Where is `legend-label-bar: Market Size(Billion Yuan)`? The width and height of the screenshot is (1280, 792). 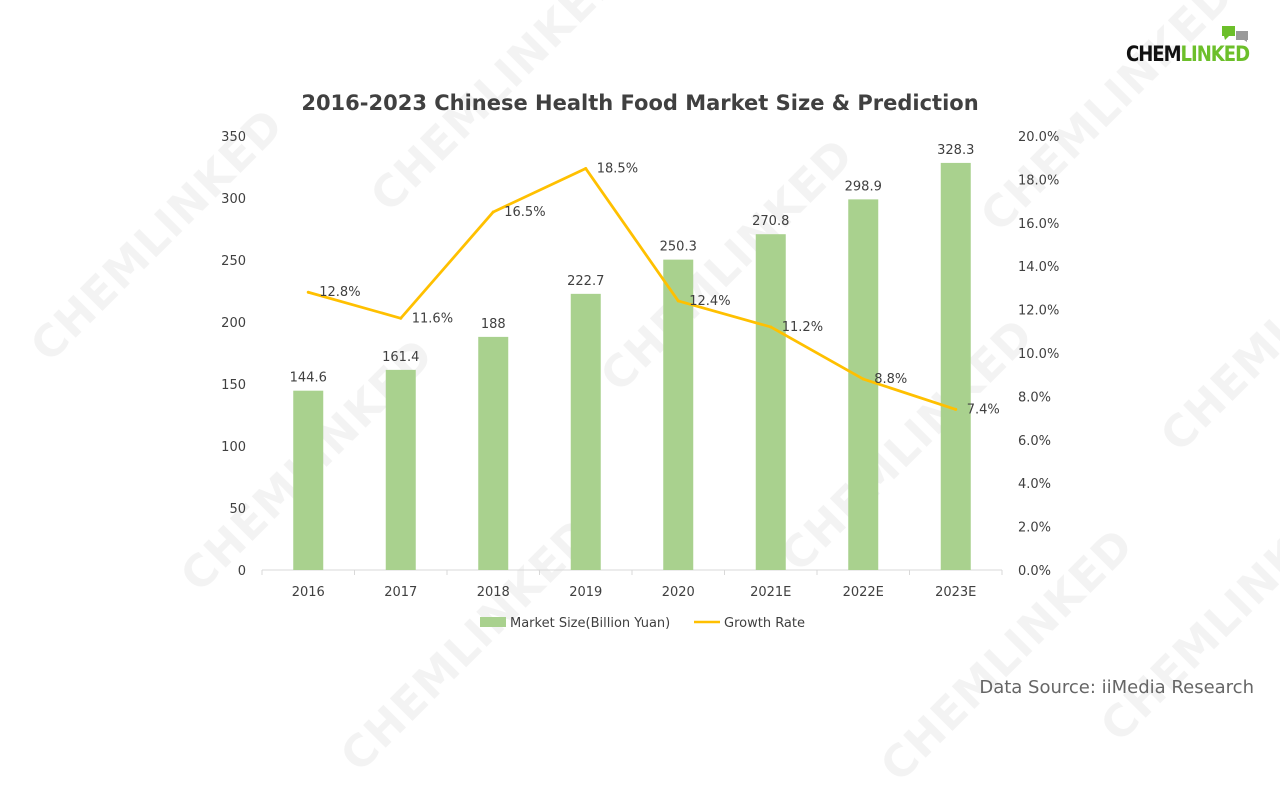 legend-label-bar: Market Size(Billion Yuan) is located at coordinates (590, 623).